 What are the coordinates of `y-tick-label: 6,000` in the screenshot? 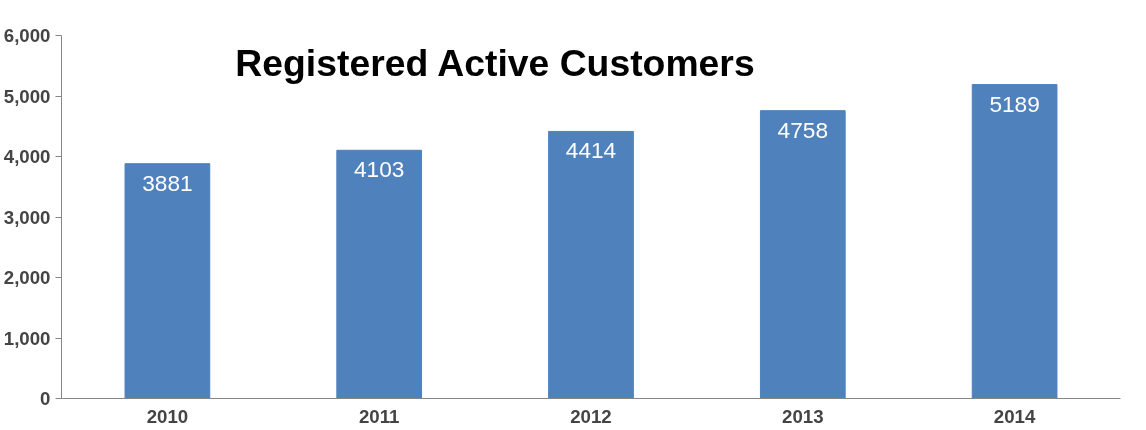 It's located at (27, 35).